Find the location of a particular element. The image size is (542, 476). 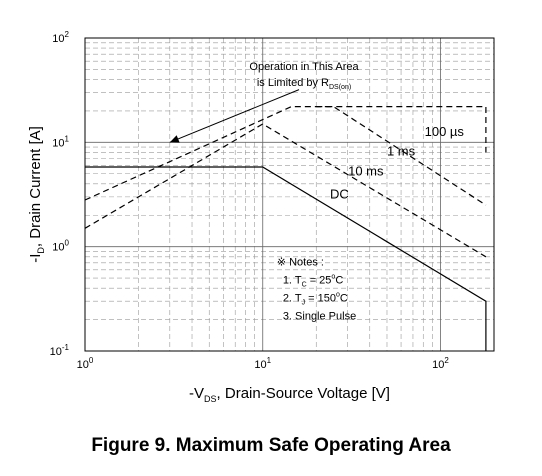

series-label: 100 µs is located at coordinates (445, 131).